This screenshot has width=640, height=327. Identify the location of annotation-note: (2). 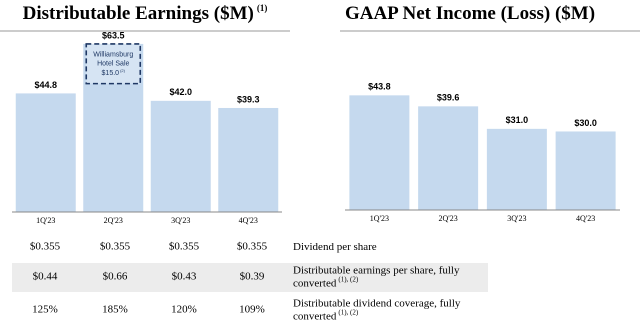
(123, 70).